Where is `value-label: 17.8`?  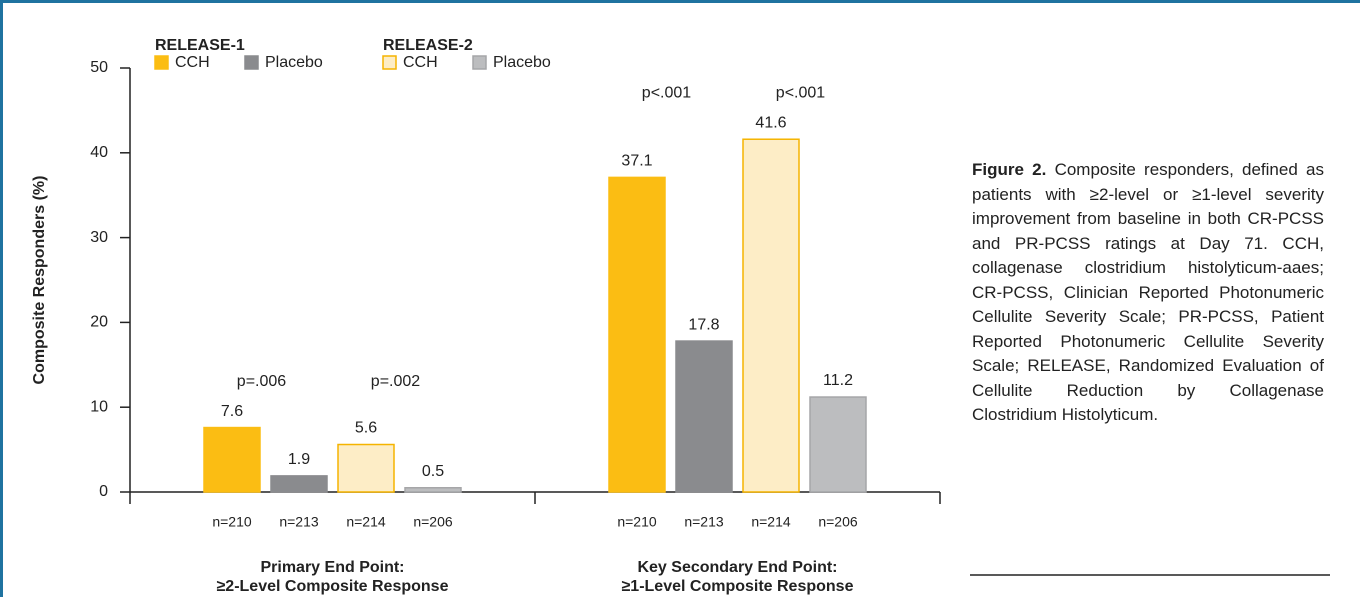 value-label: 17.8 is located at coordinates (703, 324).